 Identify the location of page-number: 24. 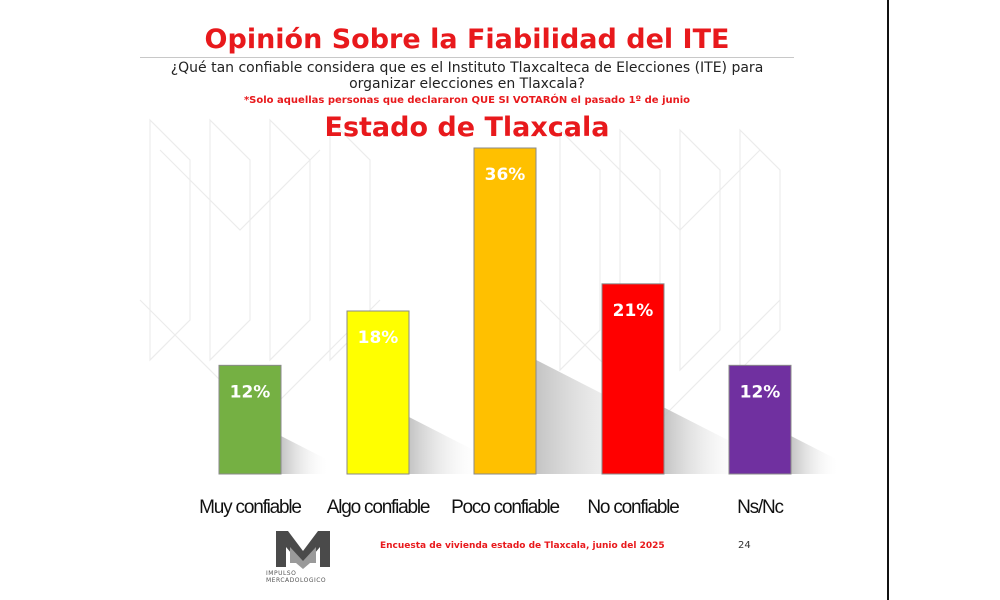
(744, 545).